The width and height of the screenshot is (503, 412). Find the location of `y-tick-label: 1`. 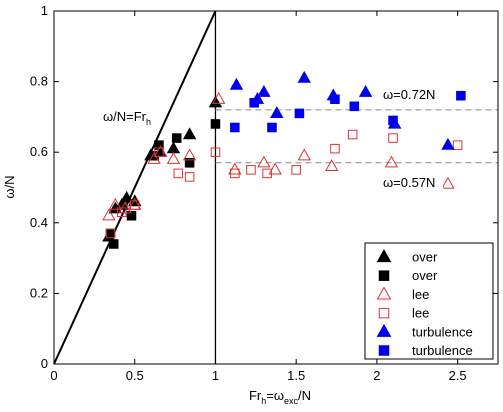

y-tick-label: 1 is located at coordinates (44, 10).